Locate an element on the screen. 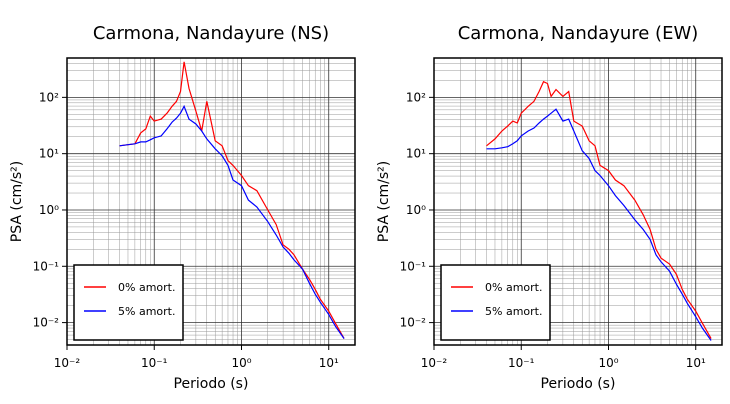 This screenshot has height=404, width=730. chart-title: Carmona, Nandayure (EW) is located at coordinates (578, 33).